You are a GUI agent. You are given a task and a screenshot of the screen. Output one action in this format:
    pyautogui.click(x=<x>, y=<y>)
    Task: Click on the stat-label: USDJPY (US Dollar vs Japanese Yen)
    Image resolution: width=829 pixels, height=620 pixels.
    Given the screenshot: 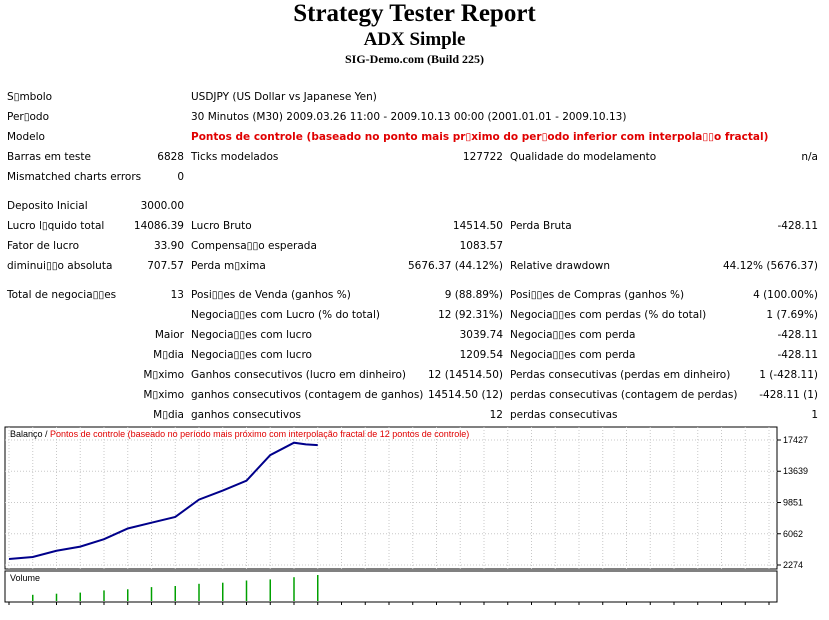 What is the action you would take?
    pyautogui.click(x=284, y=97)
    